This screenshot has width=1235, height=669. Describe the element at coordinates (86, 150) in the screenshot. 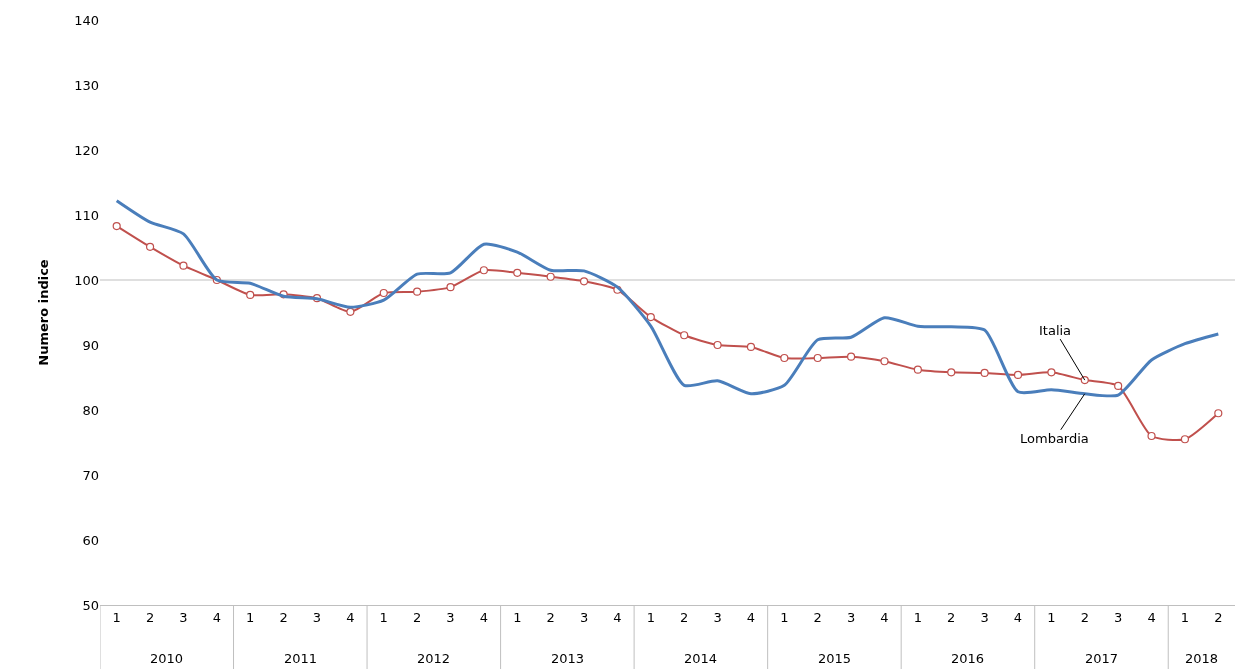

I see `y-tick-label: 120` at that location.